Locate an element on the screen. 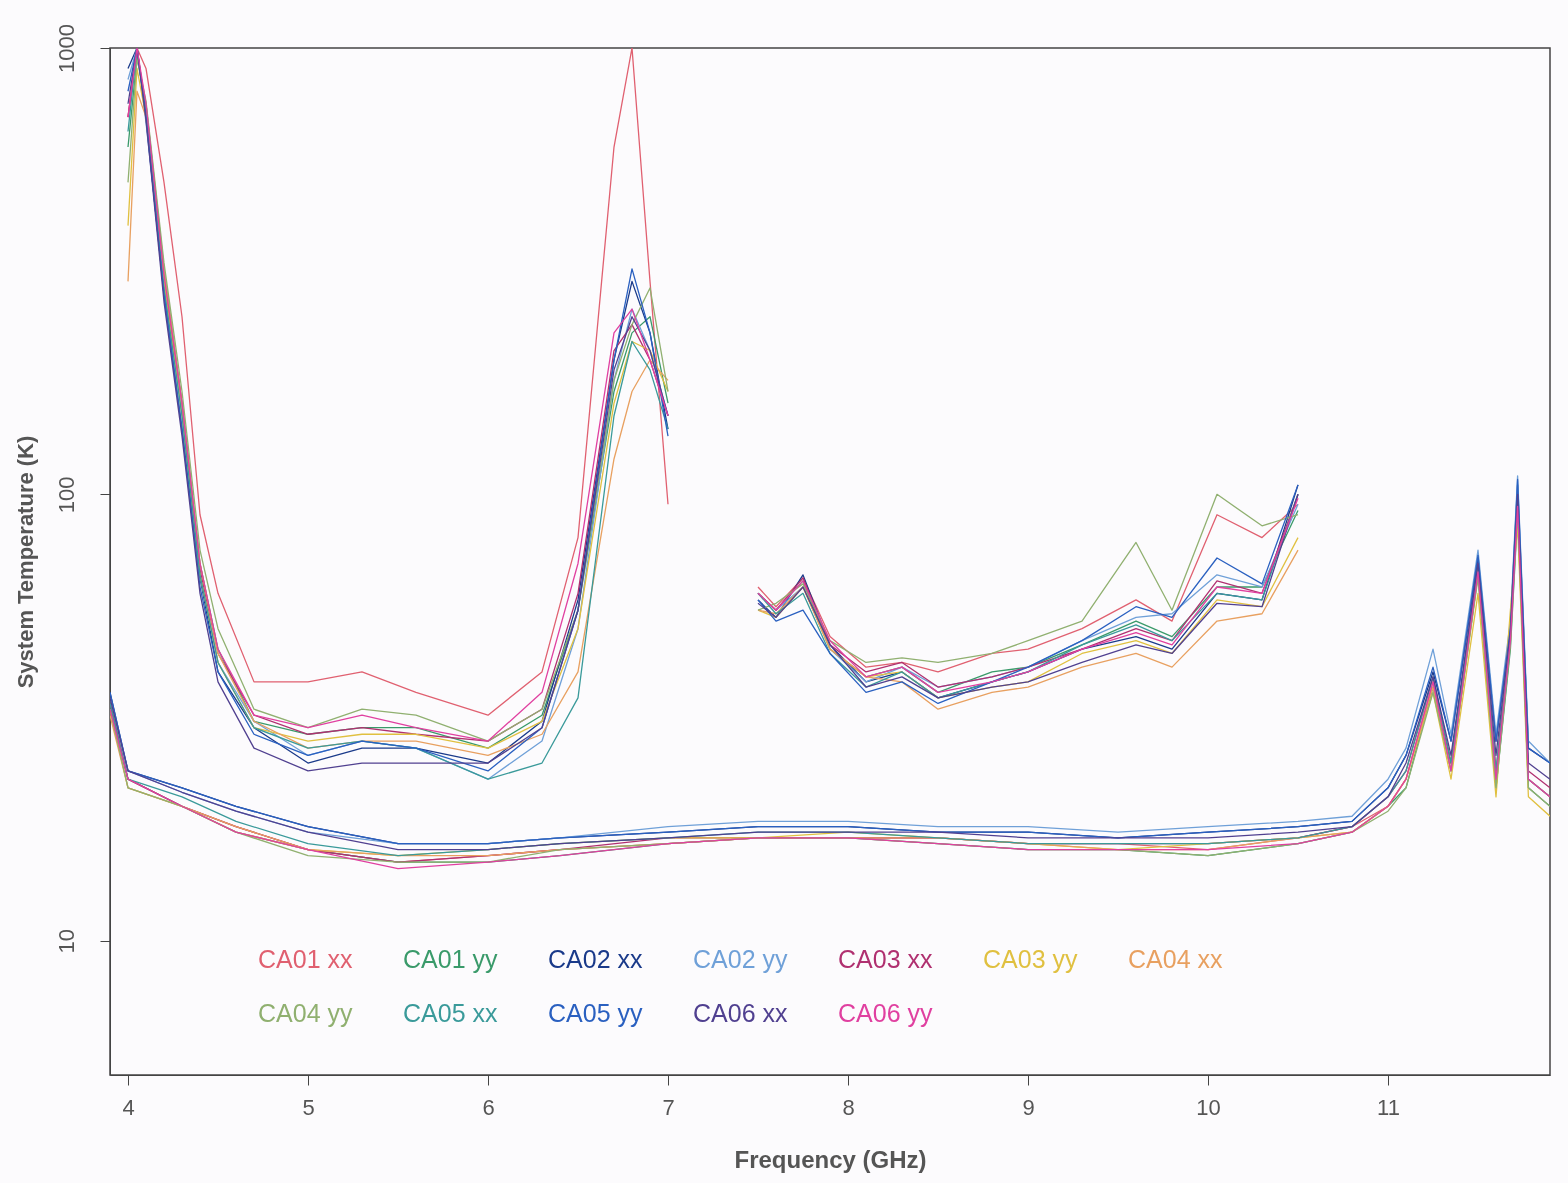 Image resolution: width=1568 pixels, height=1183 pixels. text: CA06 xx is located at coordinates (740, 1013).